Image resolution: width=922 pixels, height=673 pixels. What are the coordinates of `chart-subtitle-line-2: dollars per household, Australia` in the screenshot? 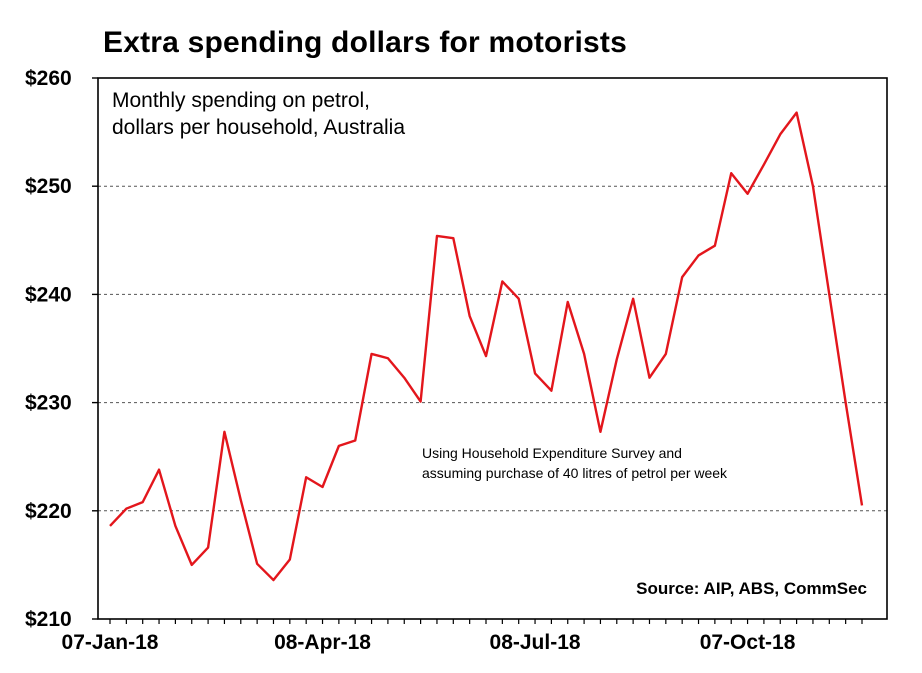 It's located at (258, 127).